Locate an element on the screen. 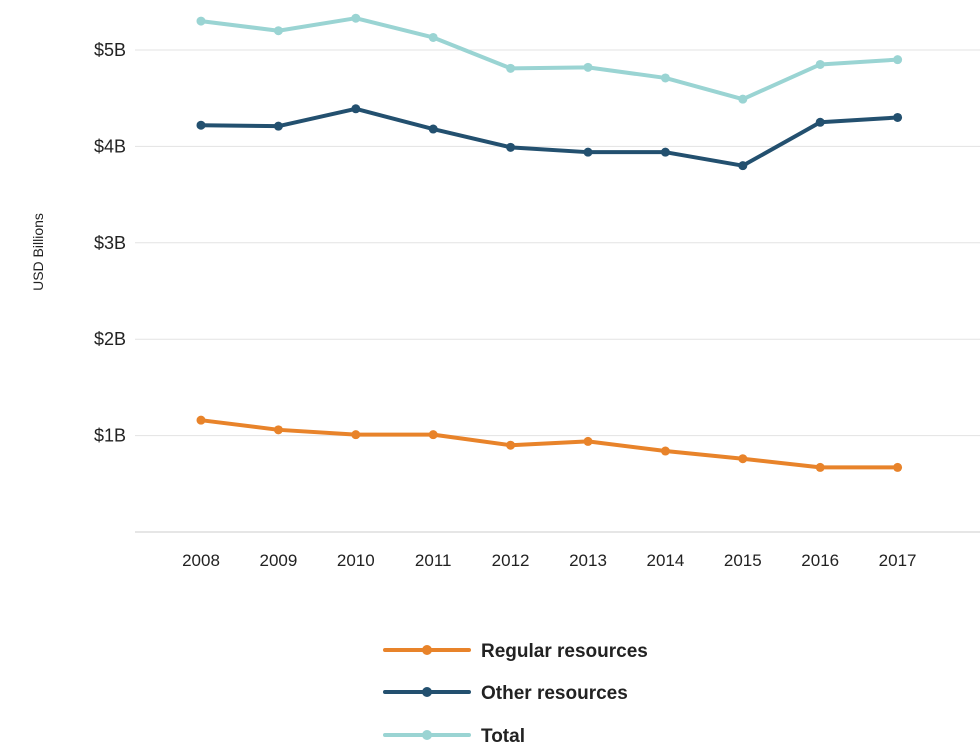 The image size is (980, 745). y-tick-label: $1B is located at coordinates (110, 436).